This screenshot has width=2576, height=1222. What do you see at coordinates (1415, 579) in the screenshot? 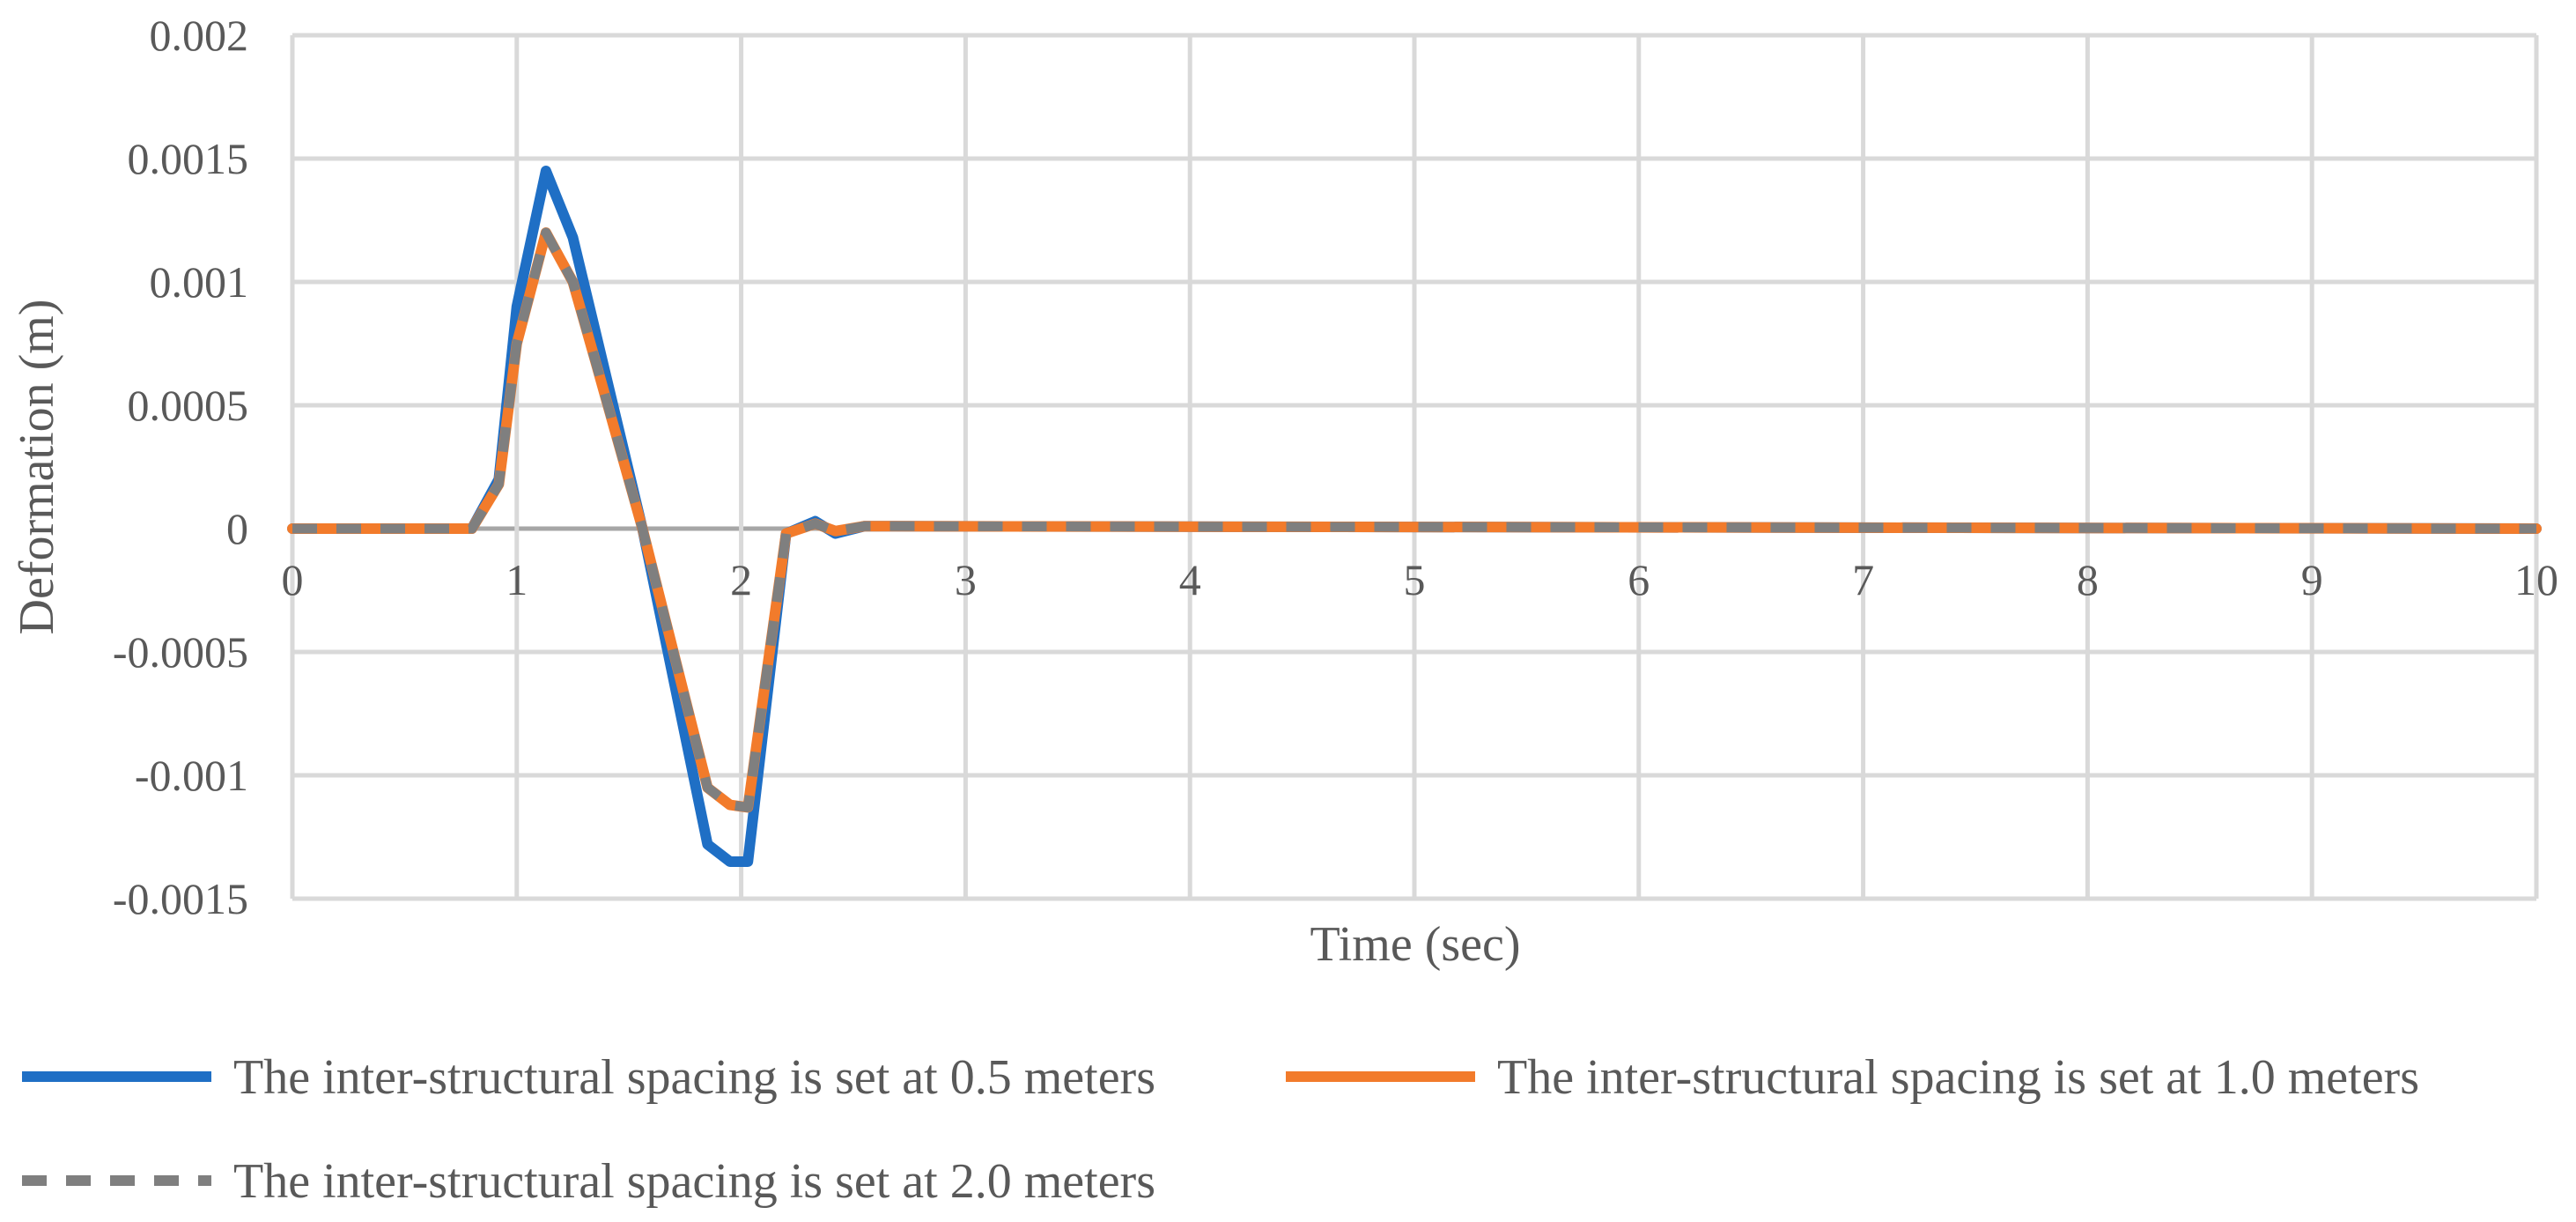
I see `x-tick-label: 5` at bounding box center [1415, 579].